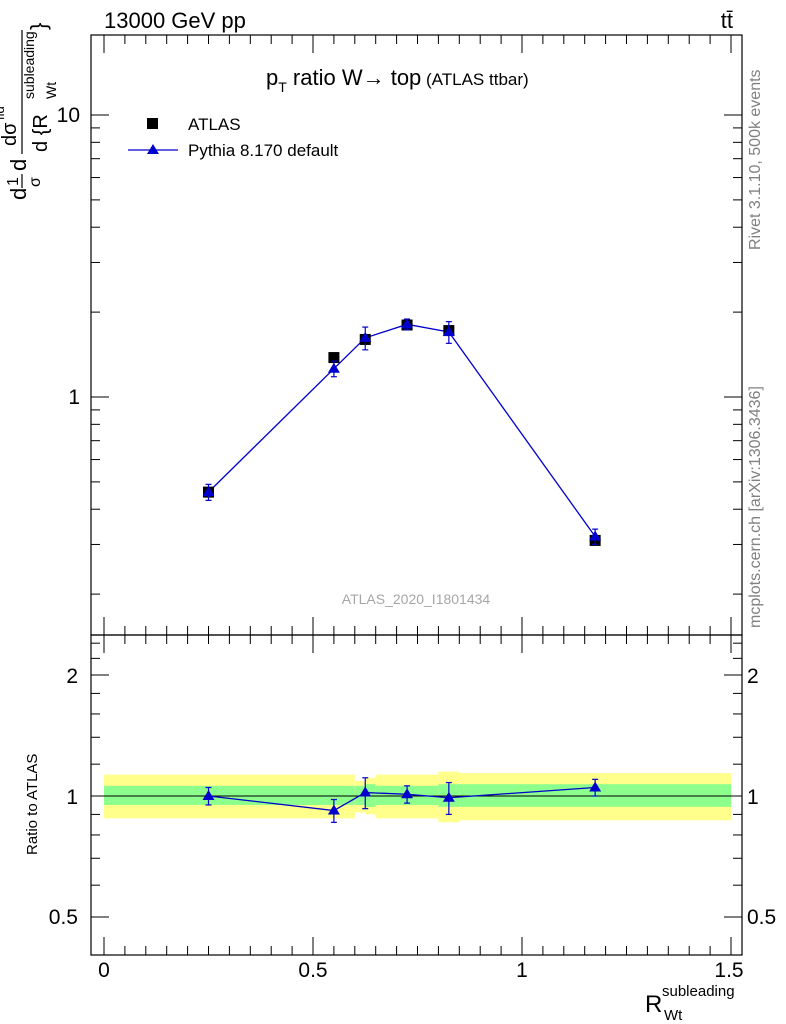  Describe the element at coordinates (18, 194) in the screenshot. I see `ylabel-d: d` at that location.